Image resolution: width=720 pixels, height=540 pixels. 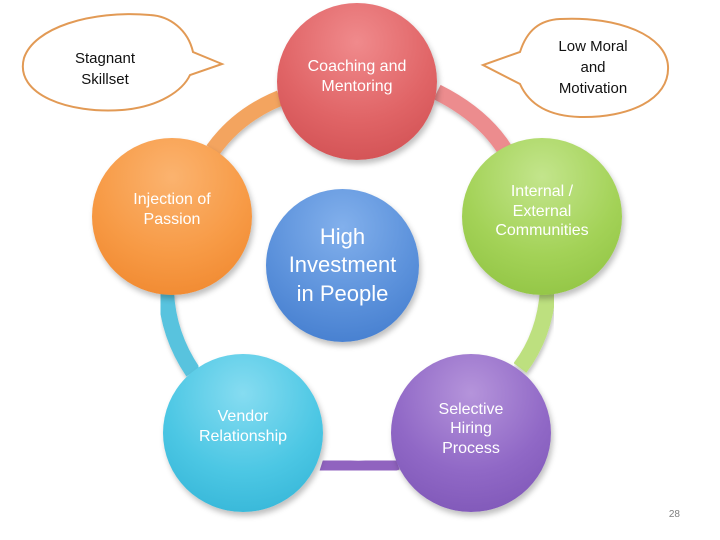 I want to click on callout-bubble-low-moral, so click(x=575, y=68).